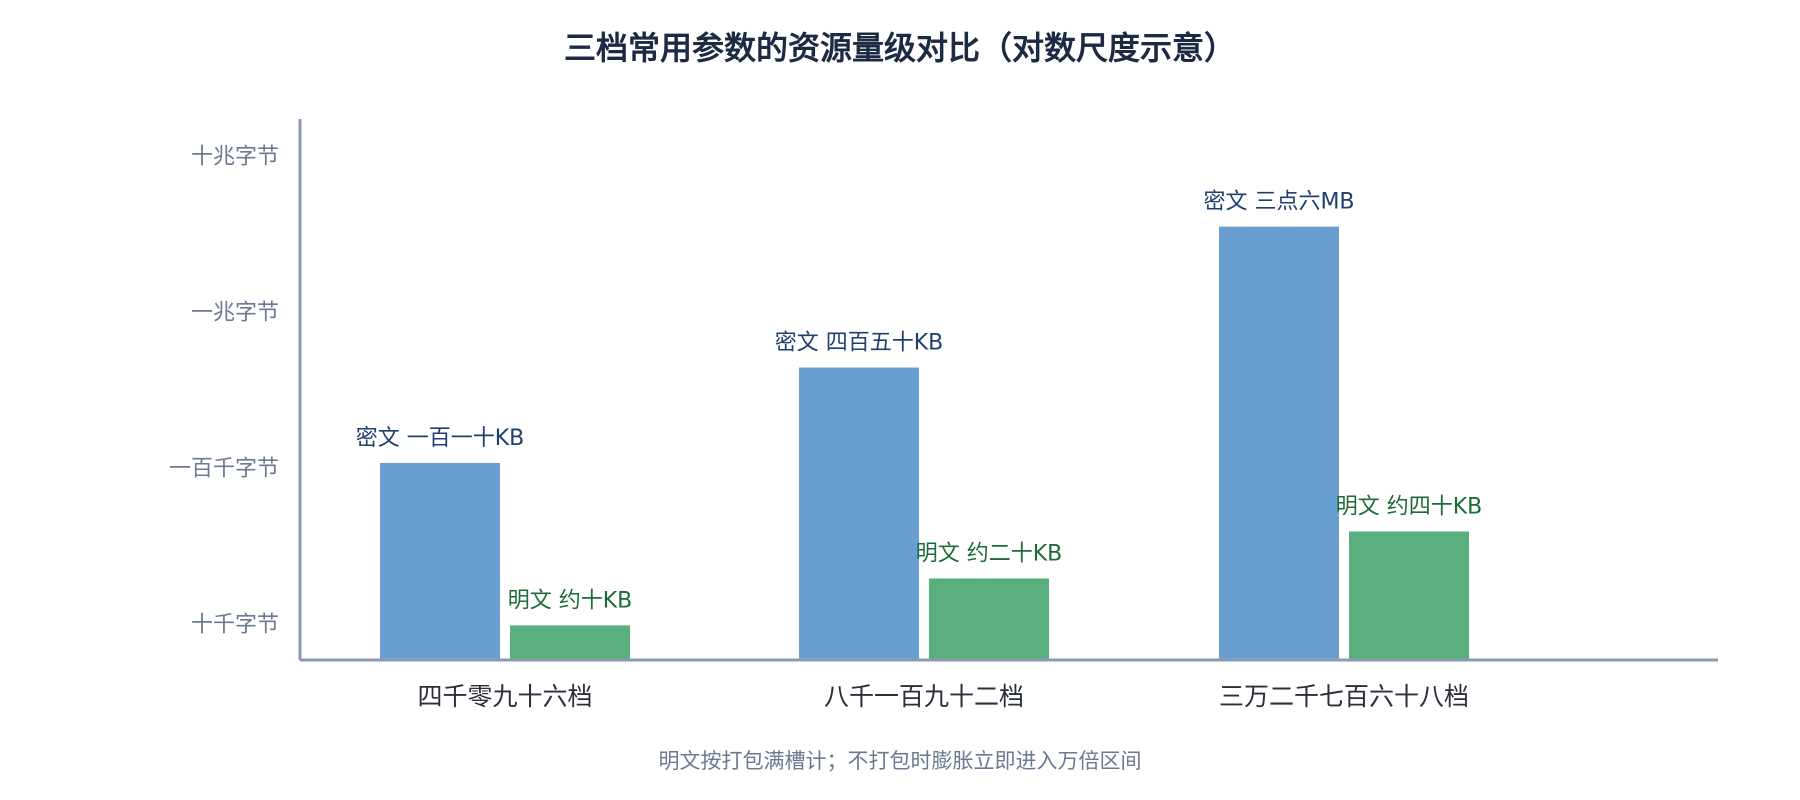  Describe the element at coordinates (1278, 202) in the screenshot. I see `value-label: 密文 三点六MB` at that location.